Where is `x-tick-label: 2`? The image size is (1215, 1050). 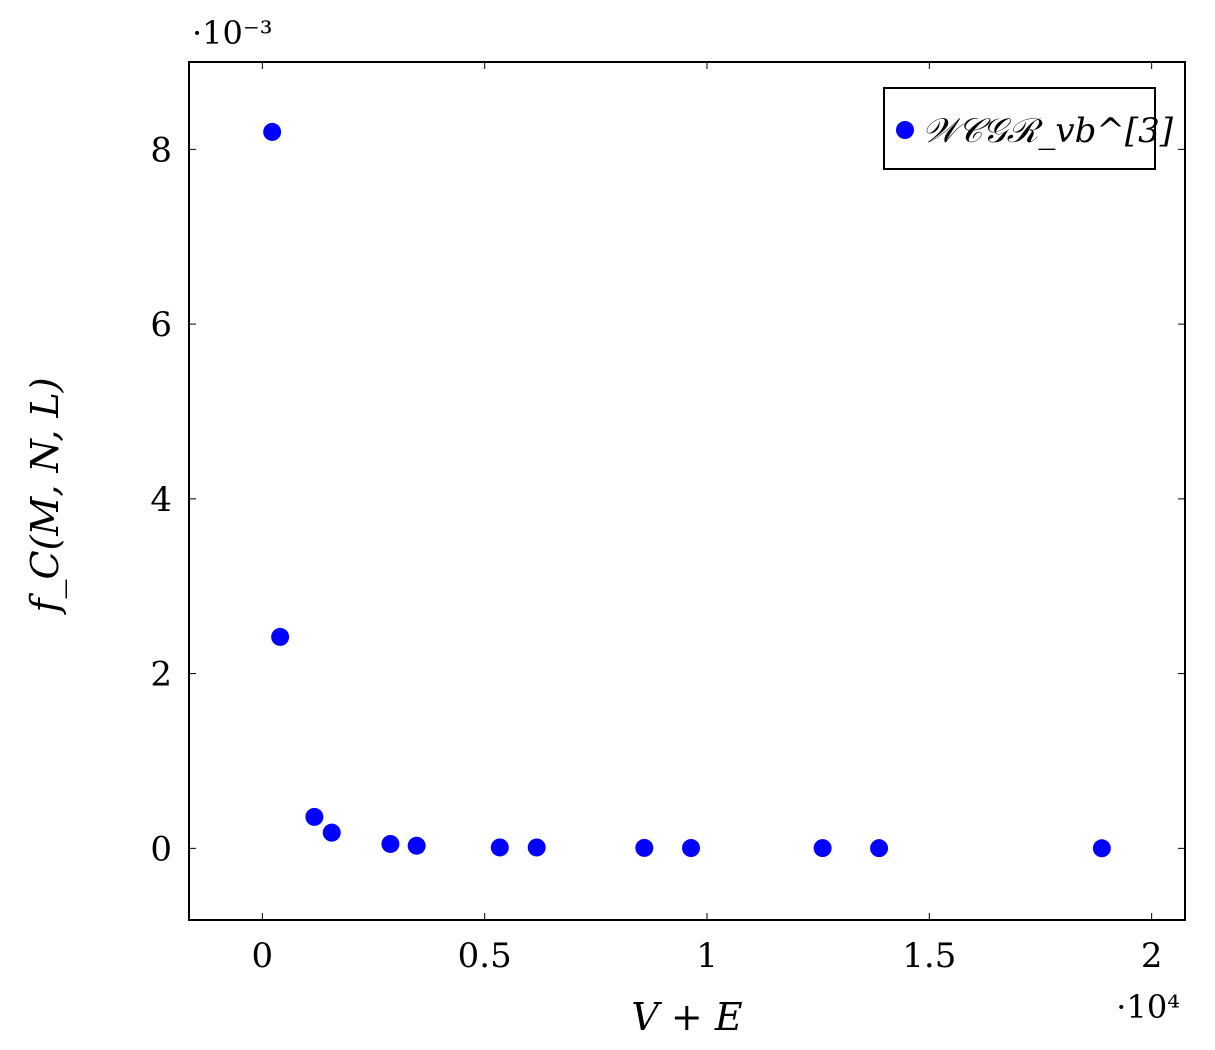 x-tick-label: 2 is located at coordinates (1152, 956).